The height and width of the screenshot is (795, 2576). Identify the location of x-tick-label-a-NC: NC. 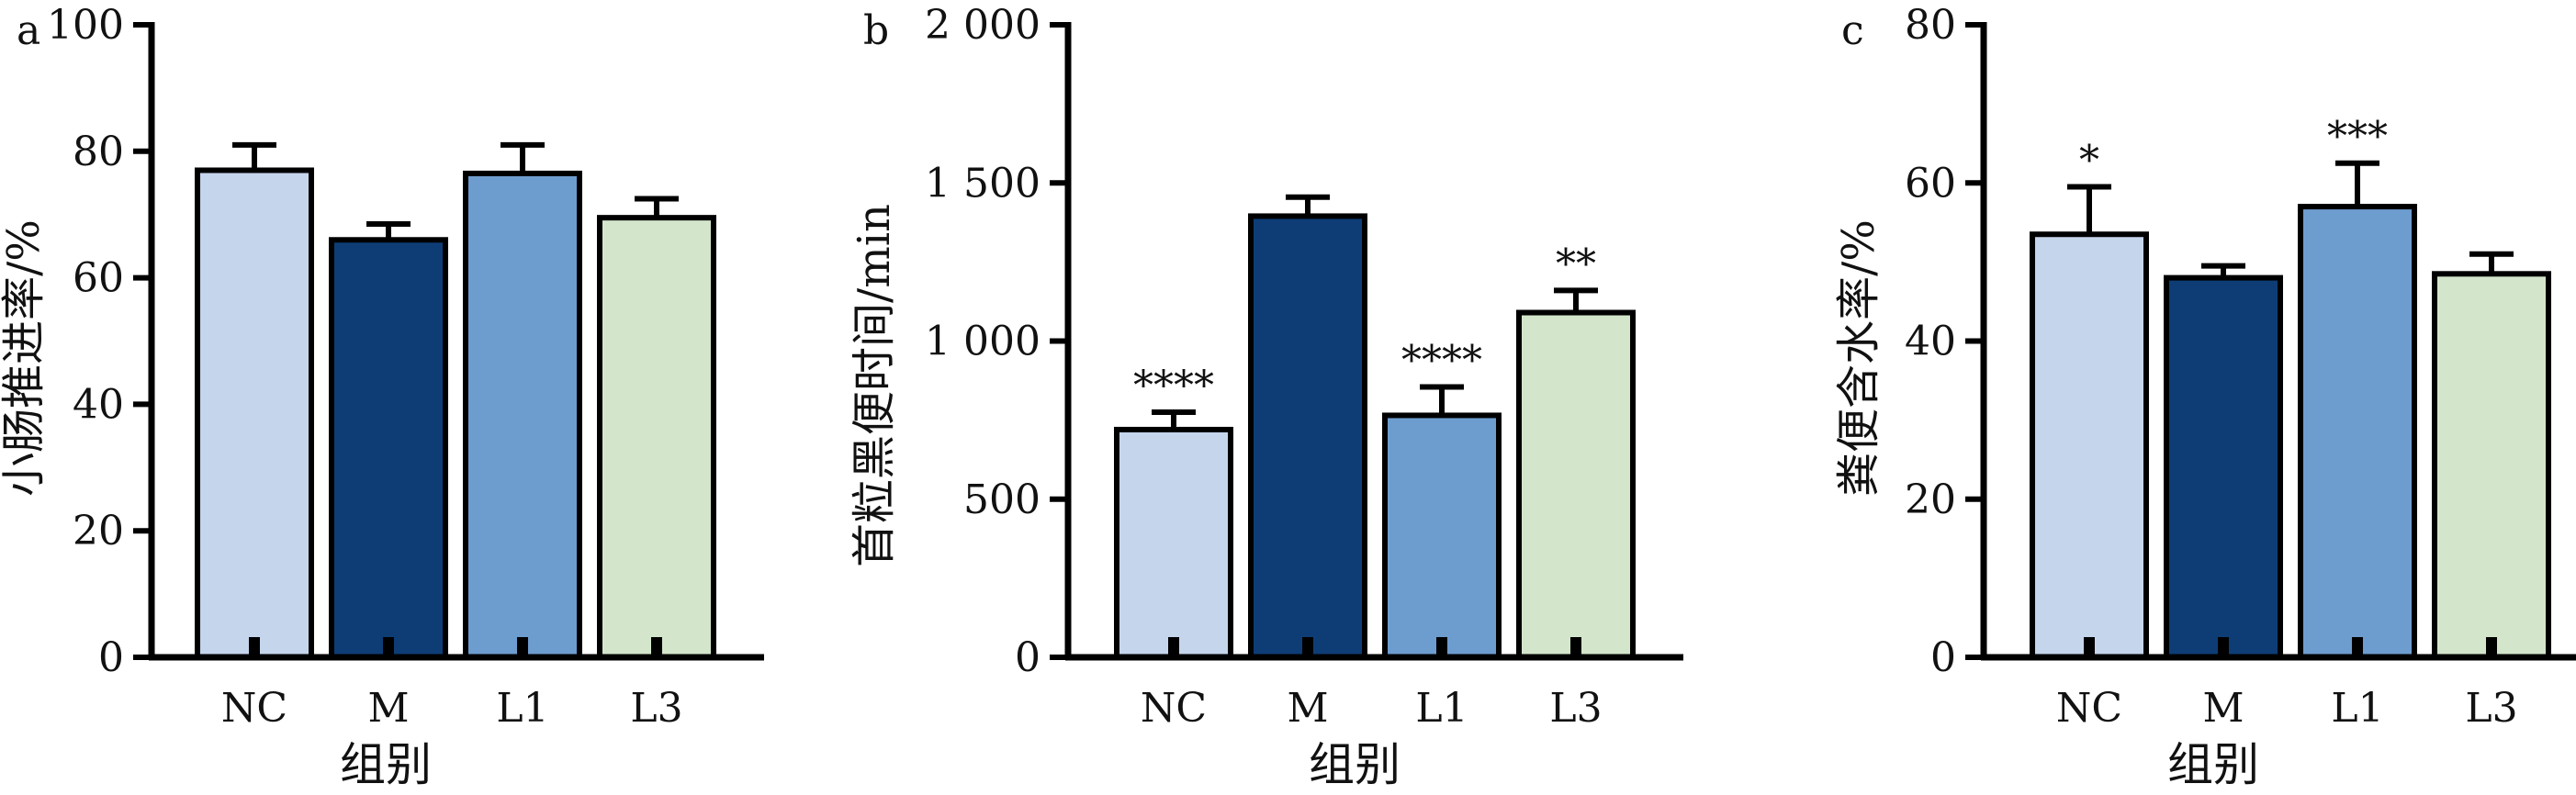
(254, 708).